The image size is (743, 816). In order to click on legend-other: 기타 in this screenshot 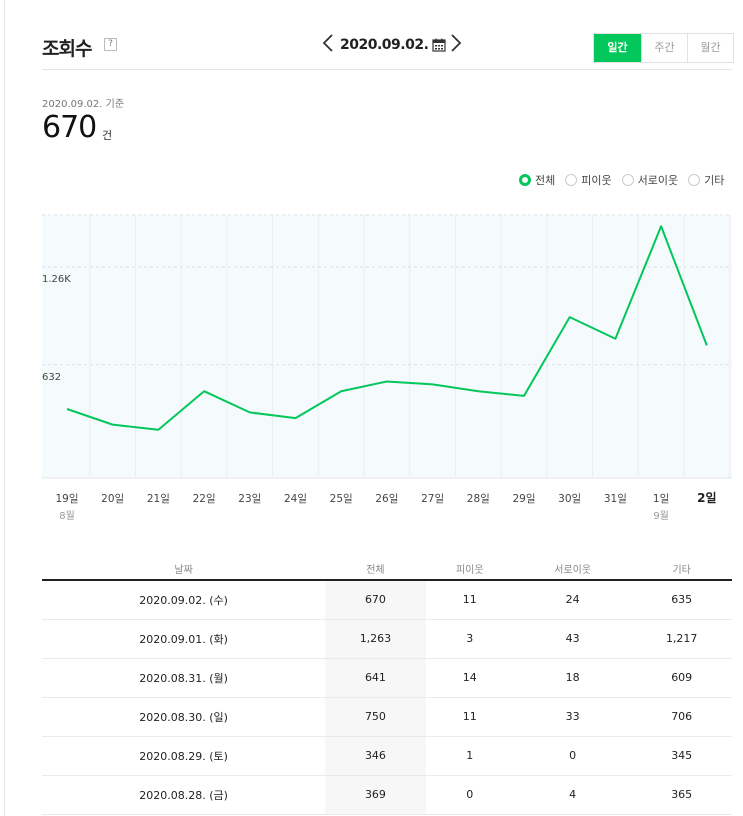, I will do `click(706, 180)`.